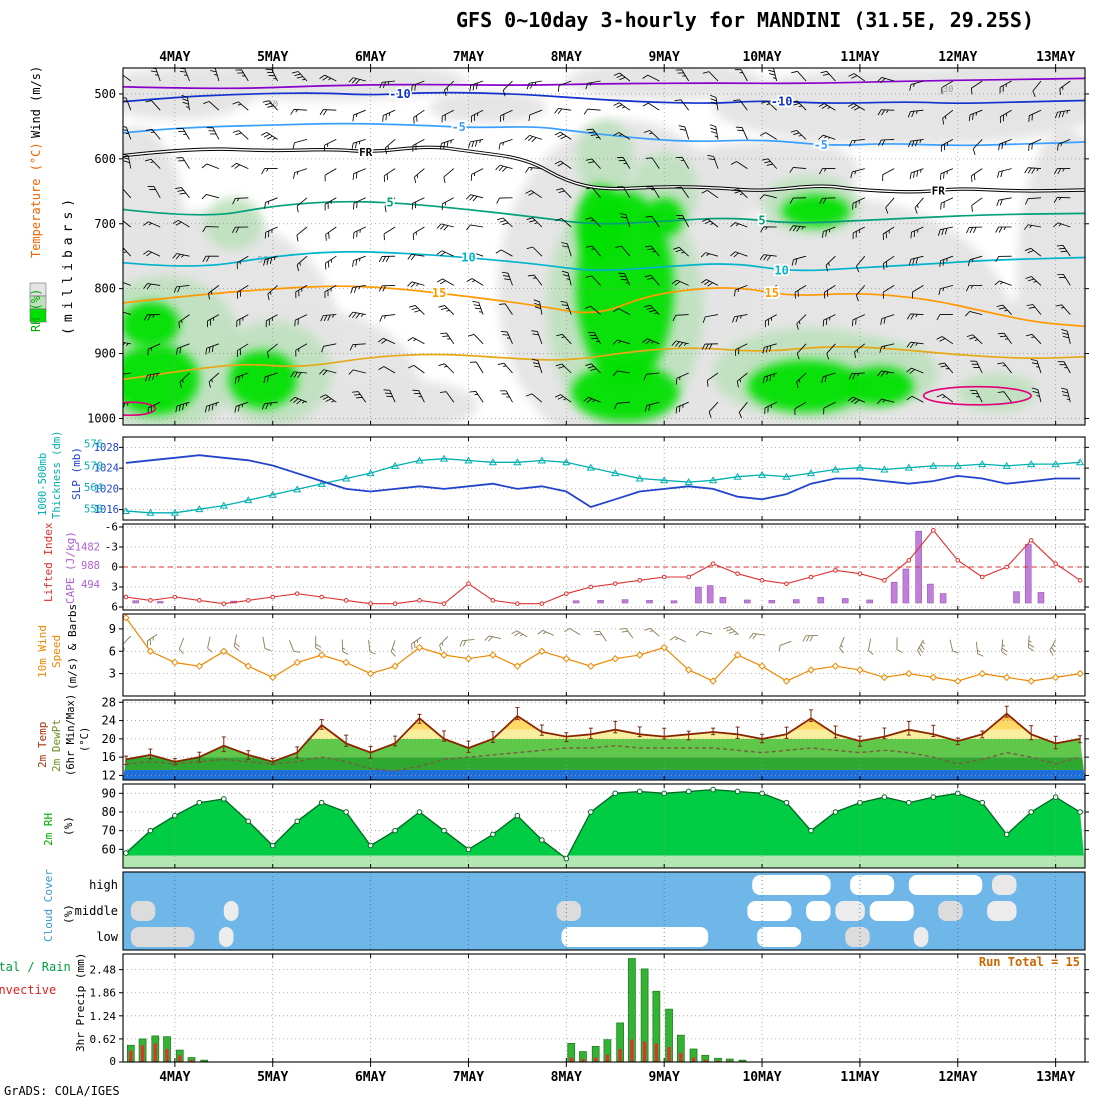 The width and height of the screenshot is (1100, 1100). Describe the element at coordinates (72, 647) in the screenshot. I see `axis-title: (m/s) & Barbs` at that location.